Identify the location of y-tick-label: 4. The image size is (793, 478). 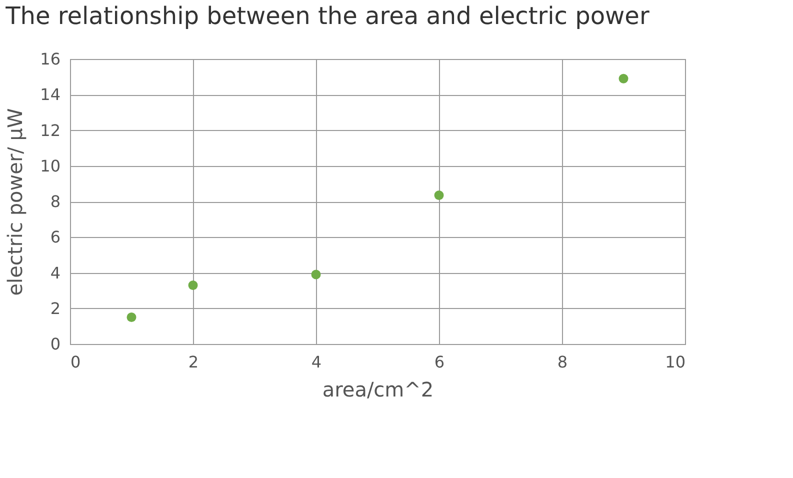
(55, 272).